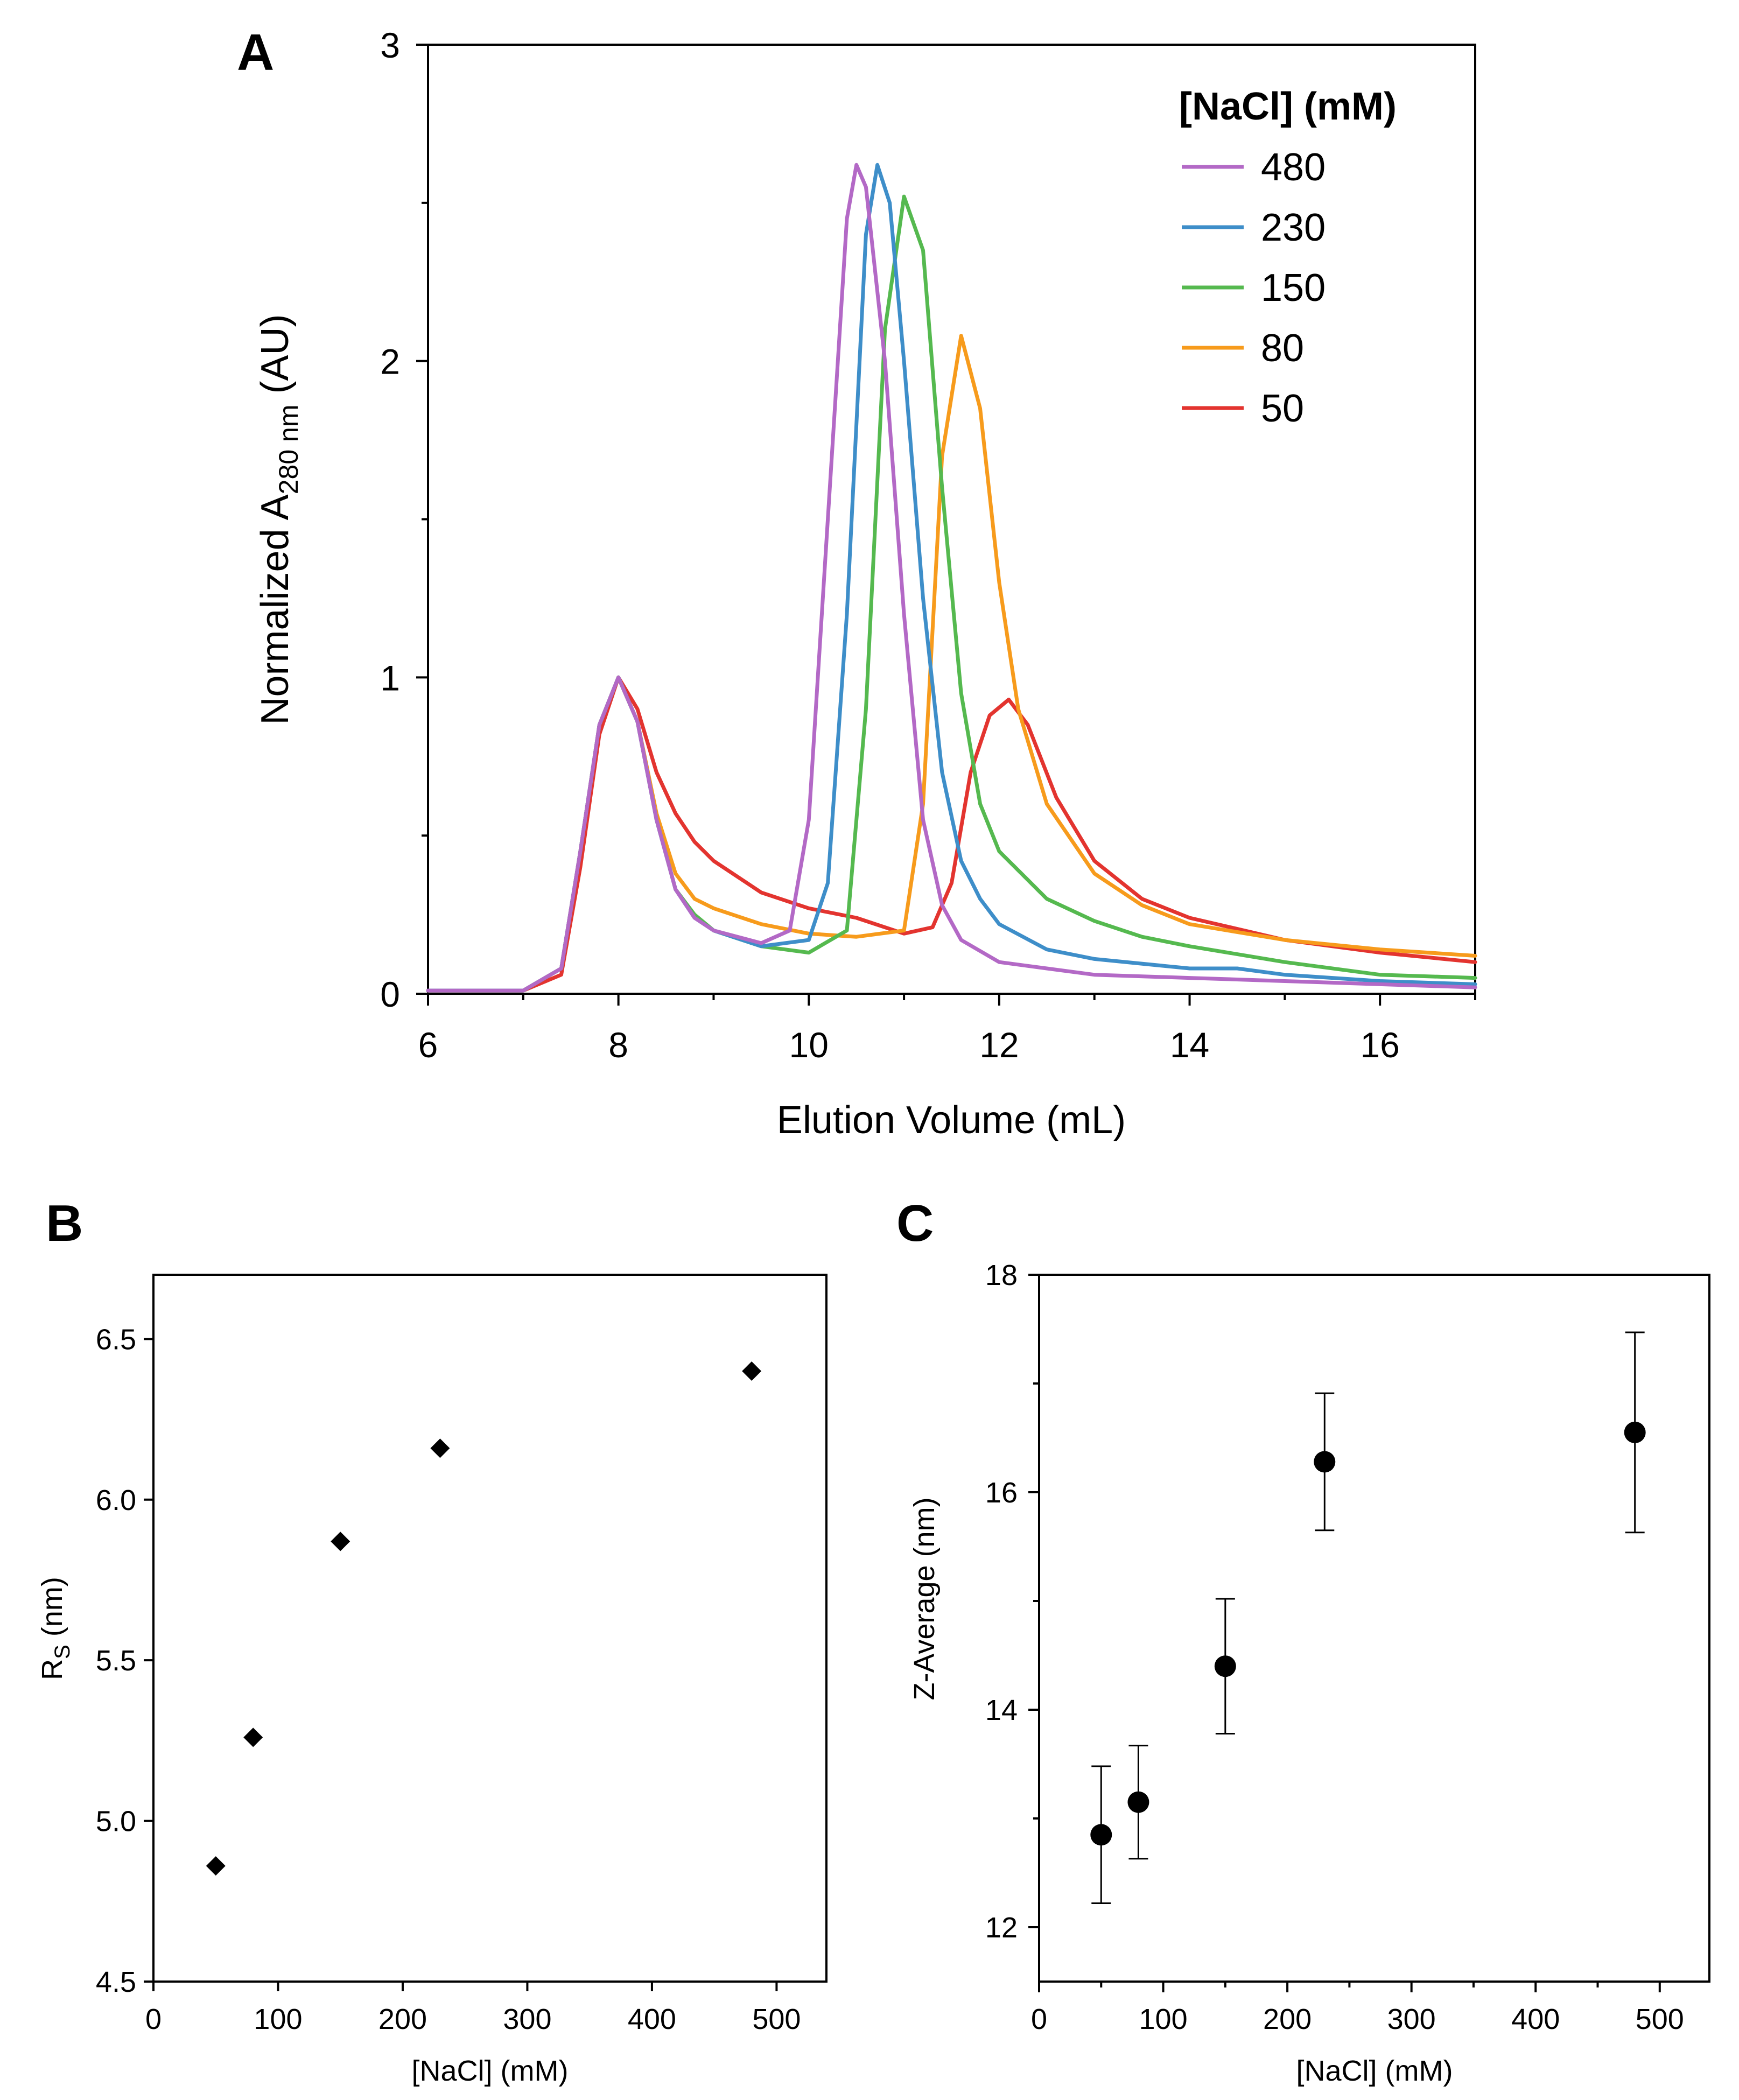 The height and width of the screenshot is (2100, 1739). I want to click on x-tick-label: 12, so click(999, 1045).